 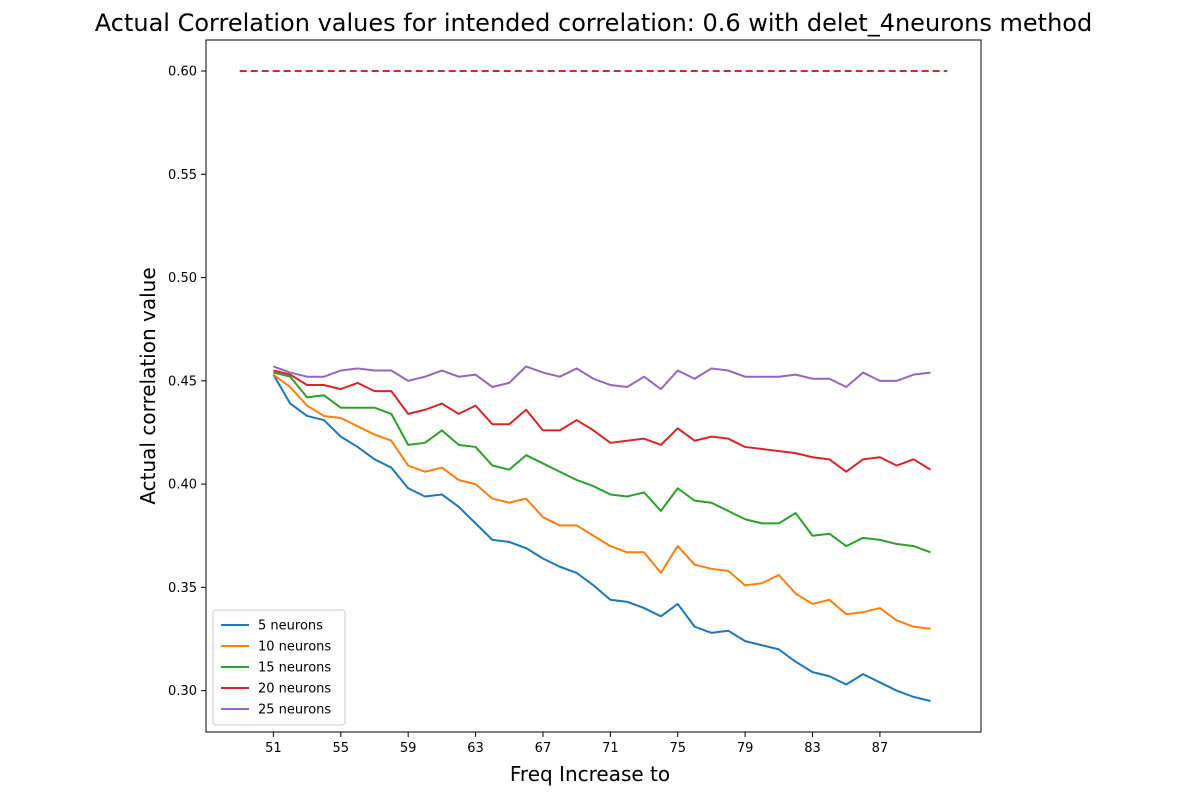 What do you see at coordinates (677, 748) in the screenshot?
I see `x-tick-label: 75` at bounding box center [677, 748].